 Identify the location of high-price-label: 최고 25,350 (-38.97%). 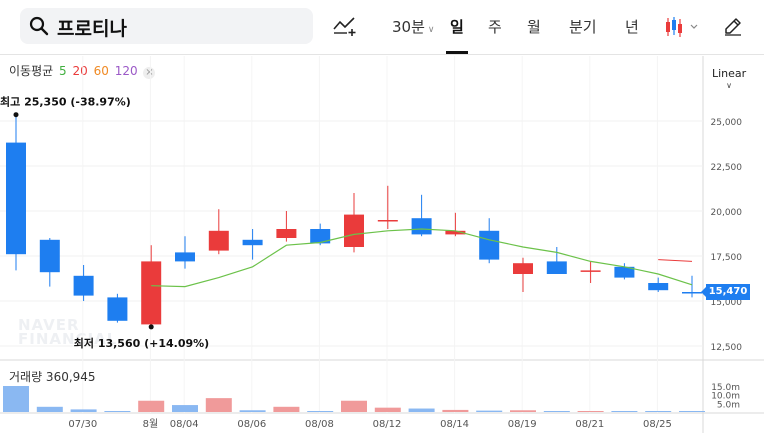
(65, 102).